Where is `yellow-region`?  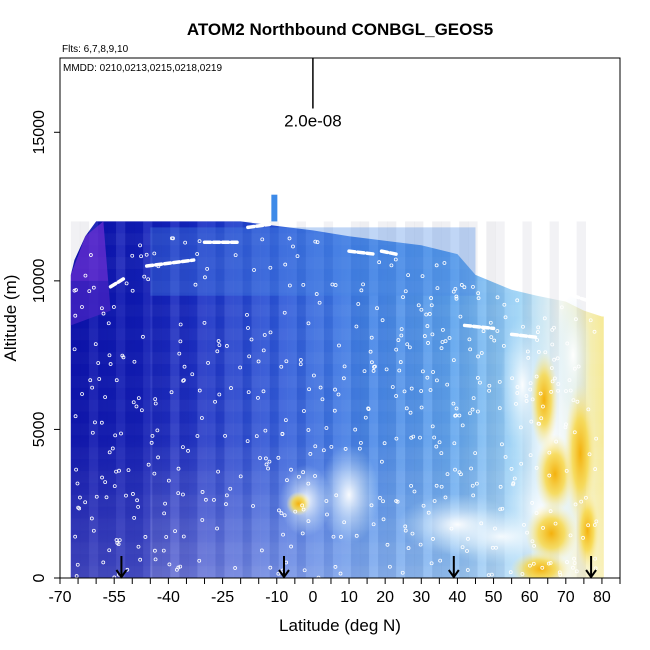
yellow-region is located at coordinates (587, 530).